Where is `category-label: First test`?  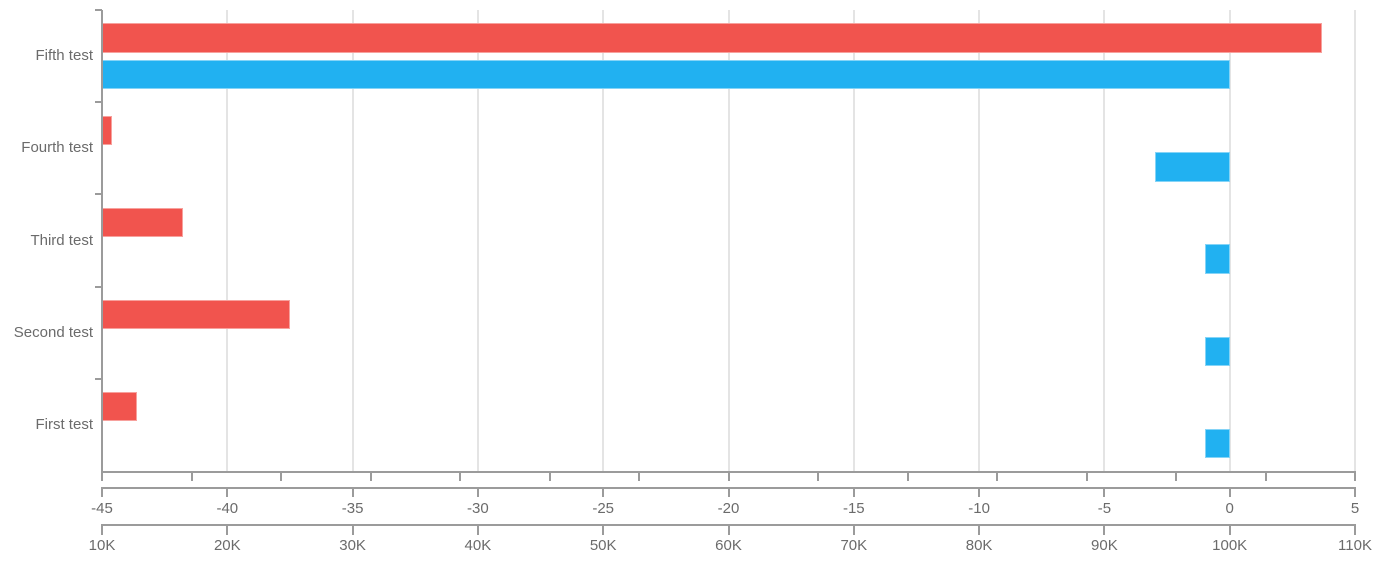
category-label: First test is located at coordinates (64, 424).